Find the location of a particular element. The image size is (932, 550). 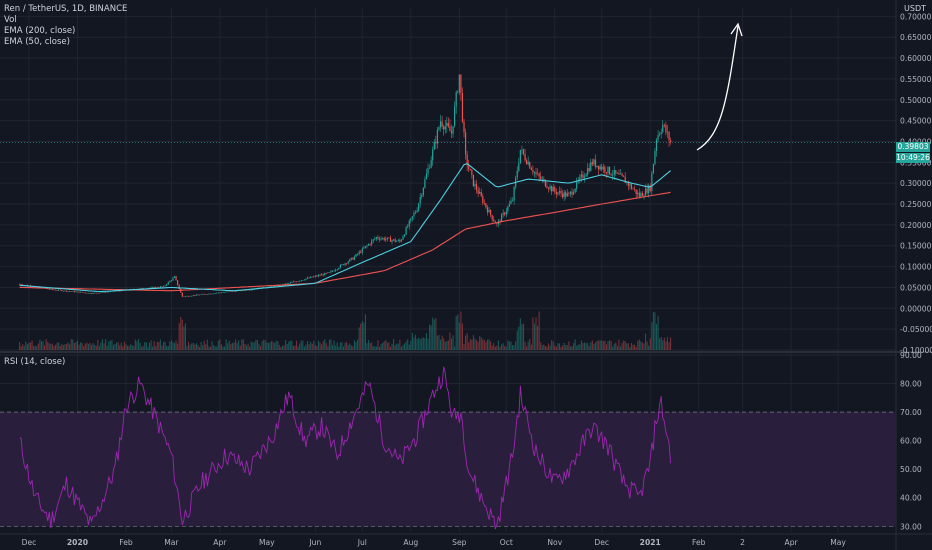

volume-indicator-label: Vol is located at coordinates (10, 20).